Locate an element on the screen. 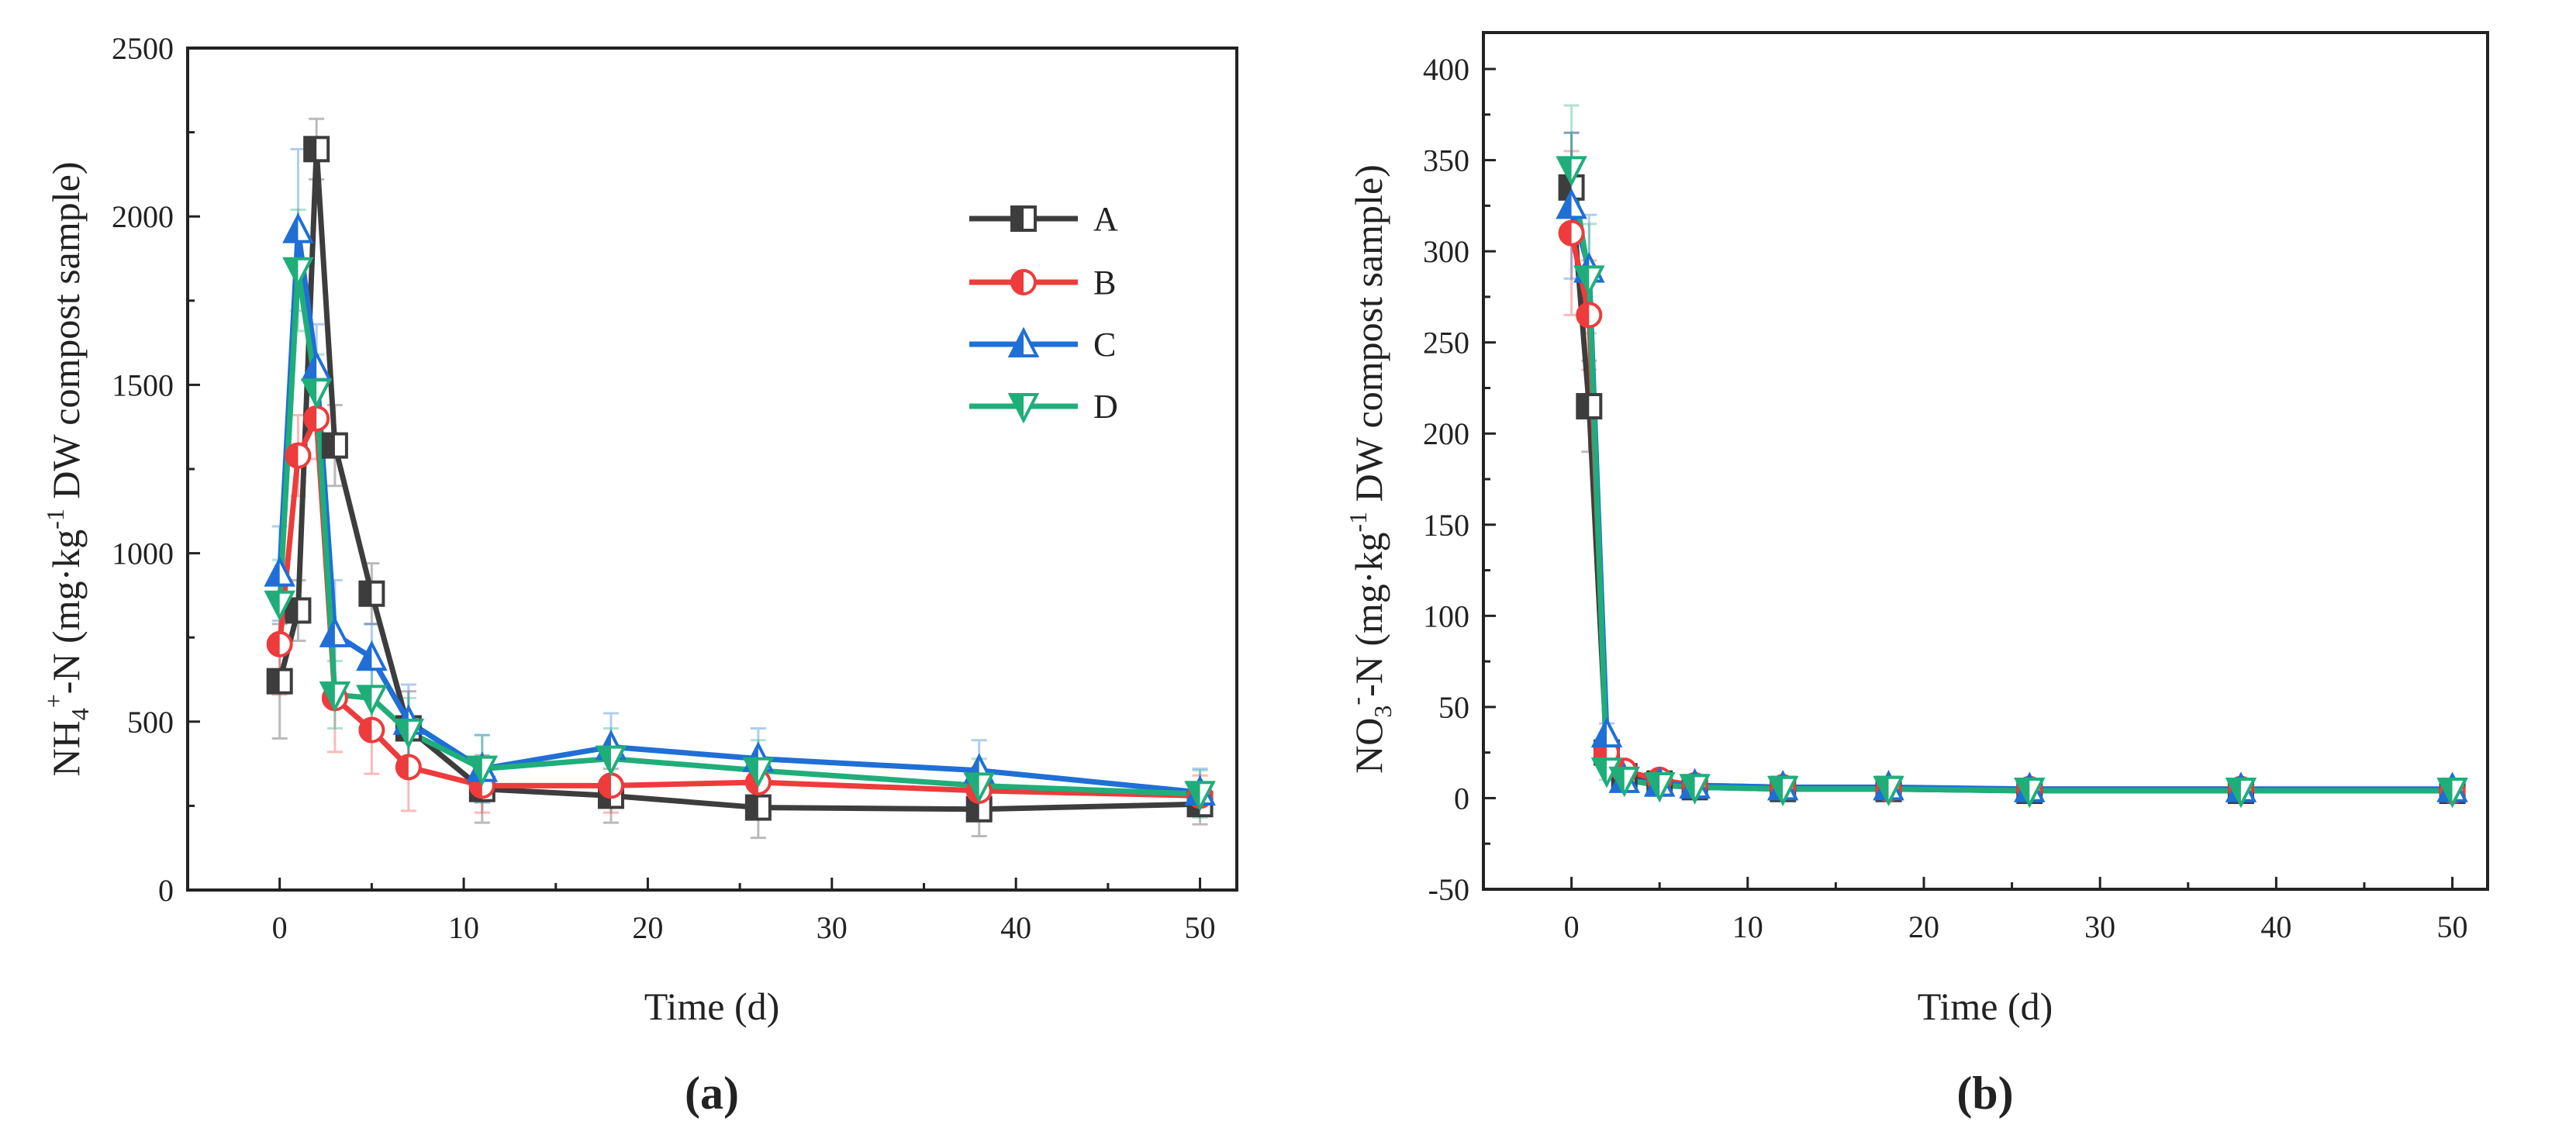 The height and width of the screenshot is (1142, 2576). panel-b-y-tick-label: 0 is located at coordinates (1462, 798).